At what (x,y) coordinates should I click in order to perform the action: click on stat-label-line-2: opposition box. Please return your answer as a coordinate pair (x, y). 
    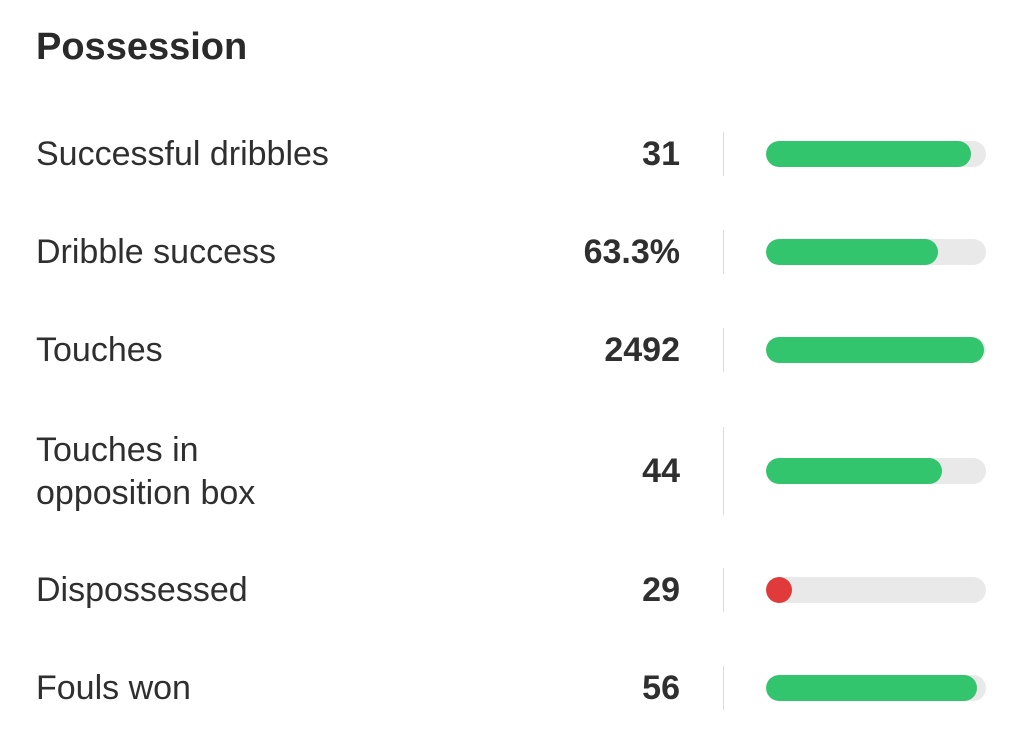
    Looking at the image, I should click on (146, 493).